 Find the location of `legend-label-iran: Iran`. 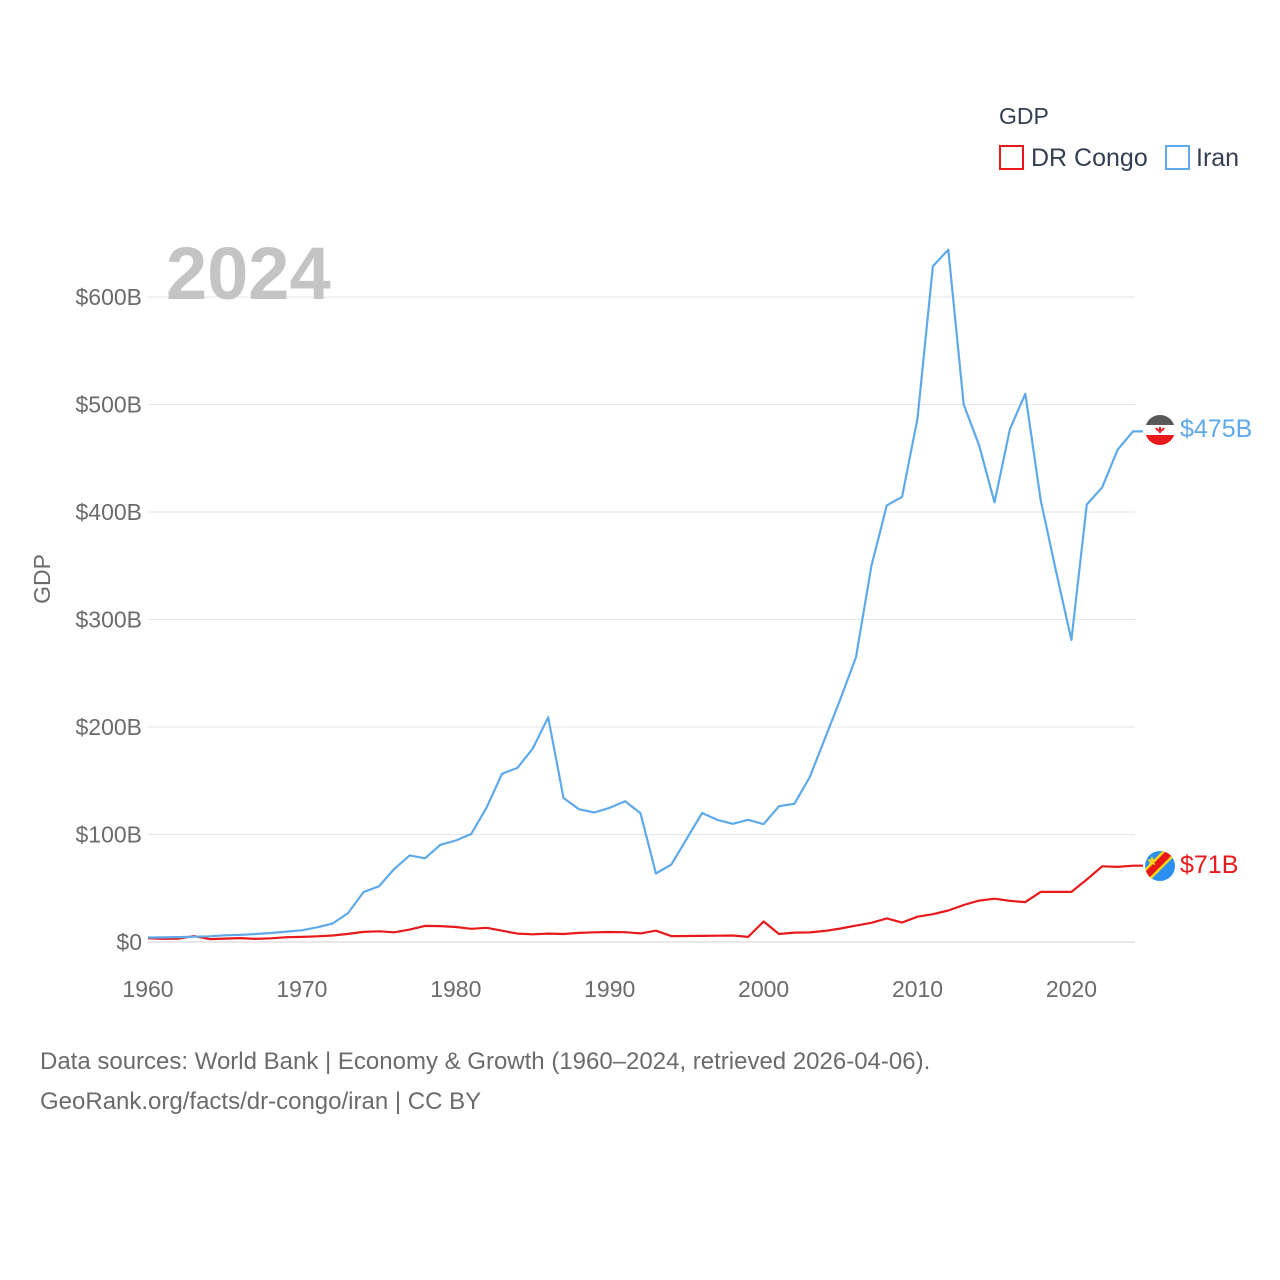

legend-label-iran: Iran is located at coordinates (1217, 158).